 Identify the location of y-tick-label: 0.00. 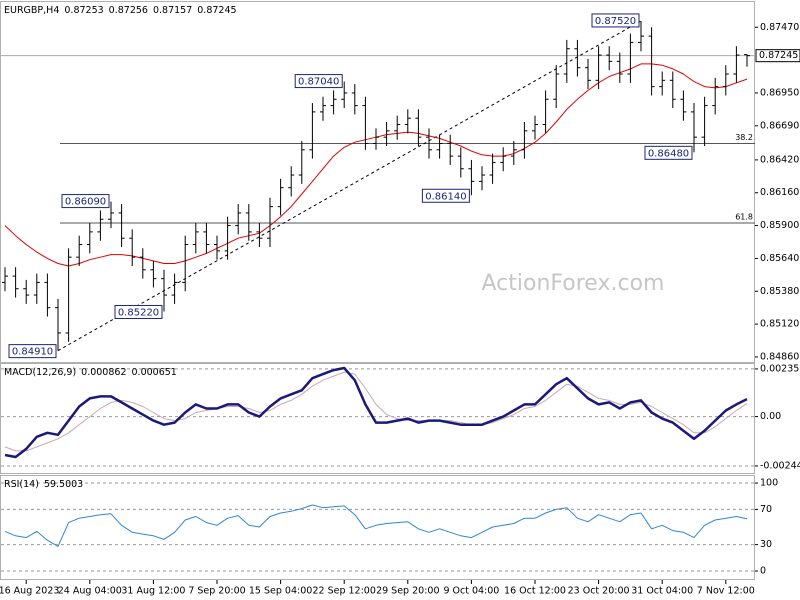
(770, 416).